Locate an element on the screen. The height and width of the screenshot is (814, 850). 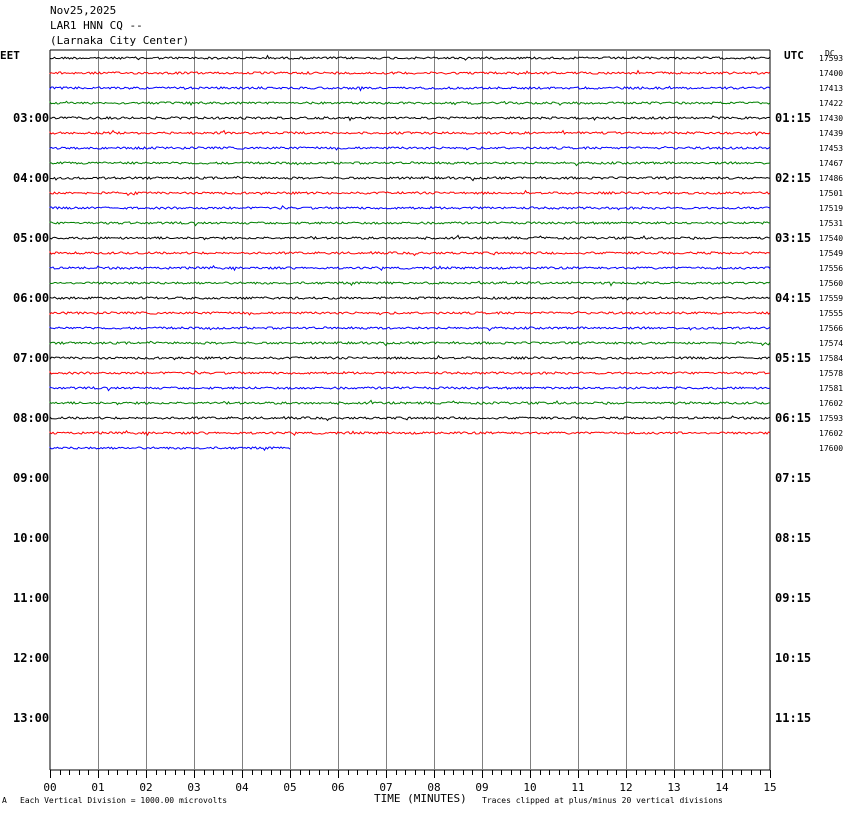
left-time-label: 13:00 is located at coordinates (31, 718).